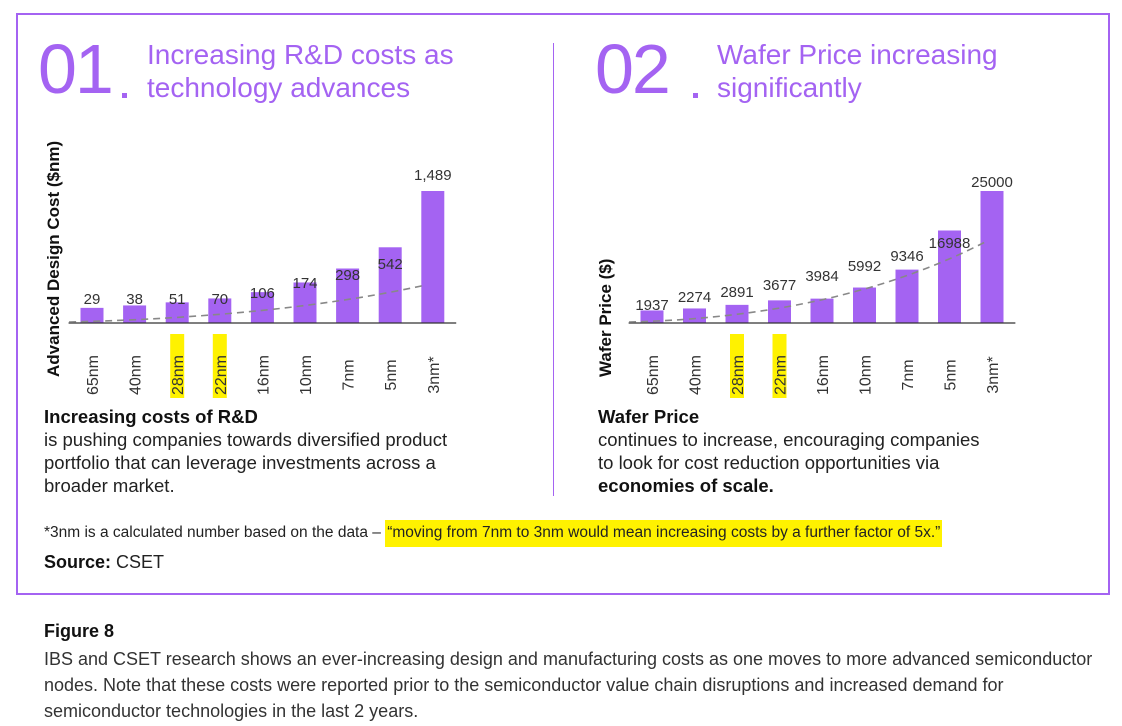 This screenshot has height=726, width=1122. What do you see at coordinates (906, 256) in the screenshot?
I see `data-label: 9346` at bounding box center [906, 256].